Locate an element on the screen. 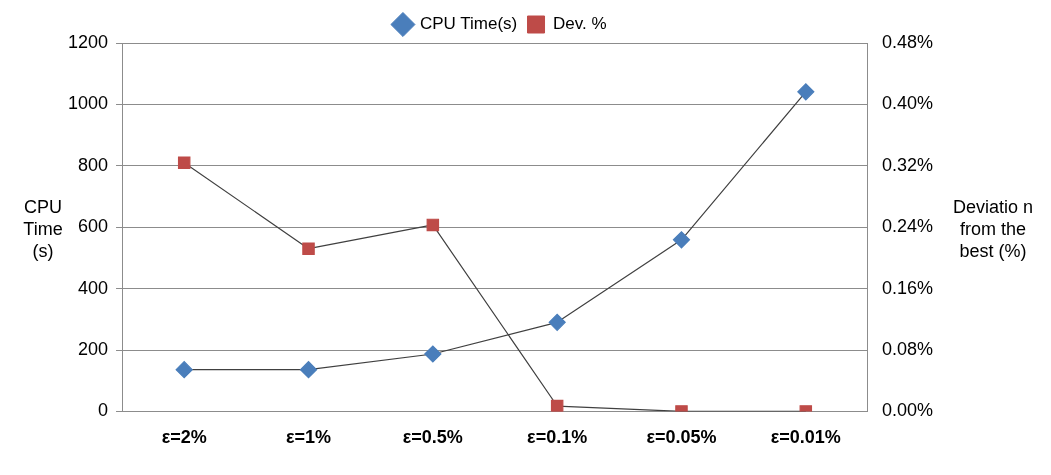 The height and width of the screenshot is (475, 1051). y-axis-title: CPU Time (s) is located at coordinates (43, 229).